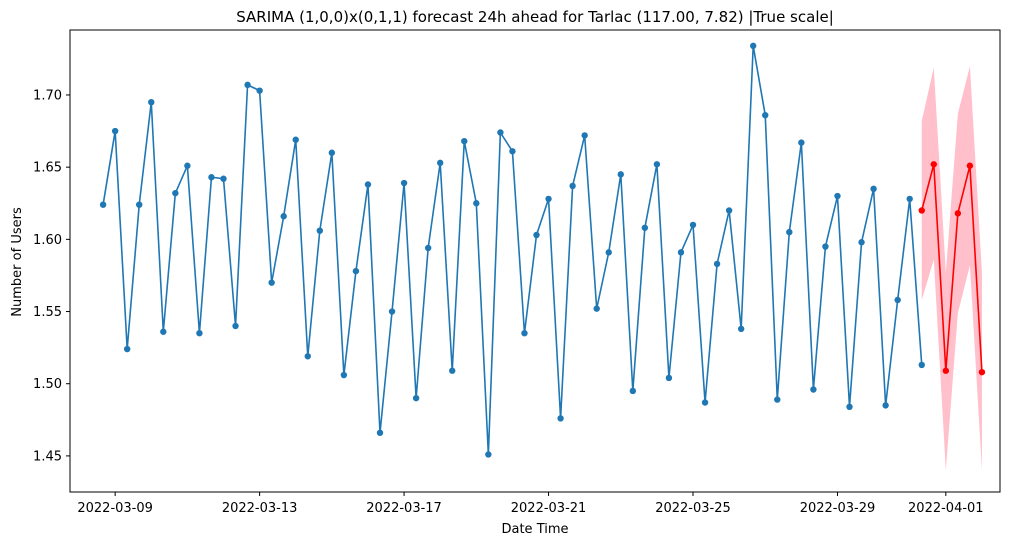 This screenshot has height=545, width=1010. What do you see at coordinates (838, 508) in the screenshot?
I see `x-tick-label: 2022-03-29` at bounding box center [838, 508].